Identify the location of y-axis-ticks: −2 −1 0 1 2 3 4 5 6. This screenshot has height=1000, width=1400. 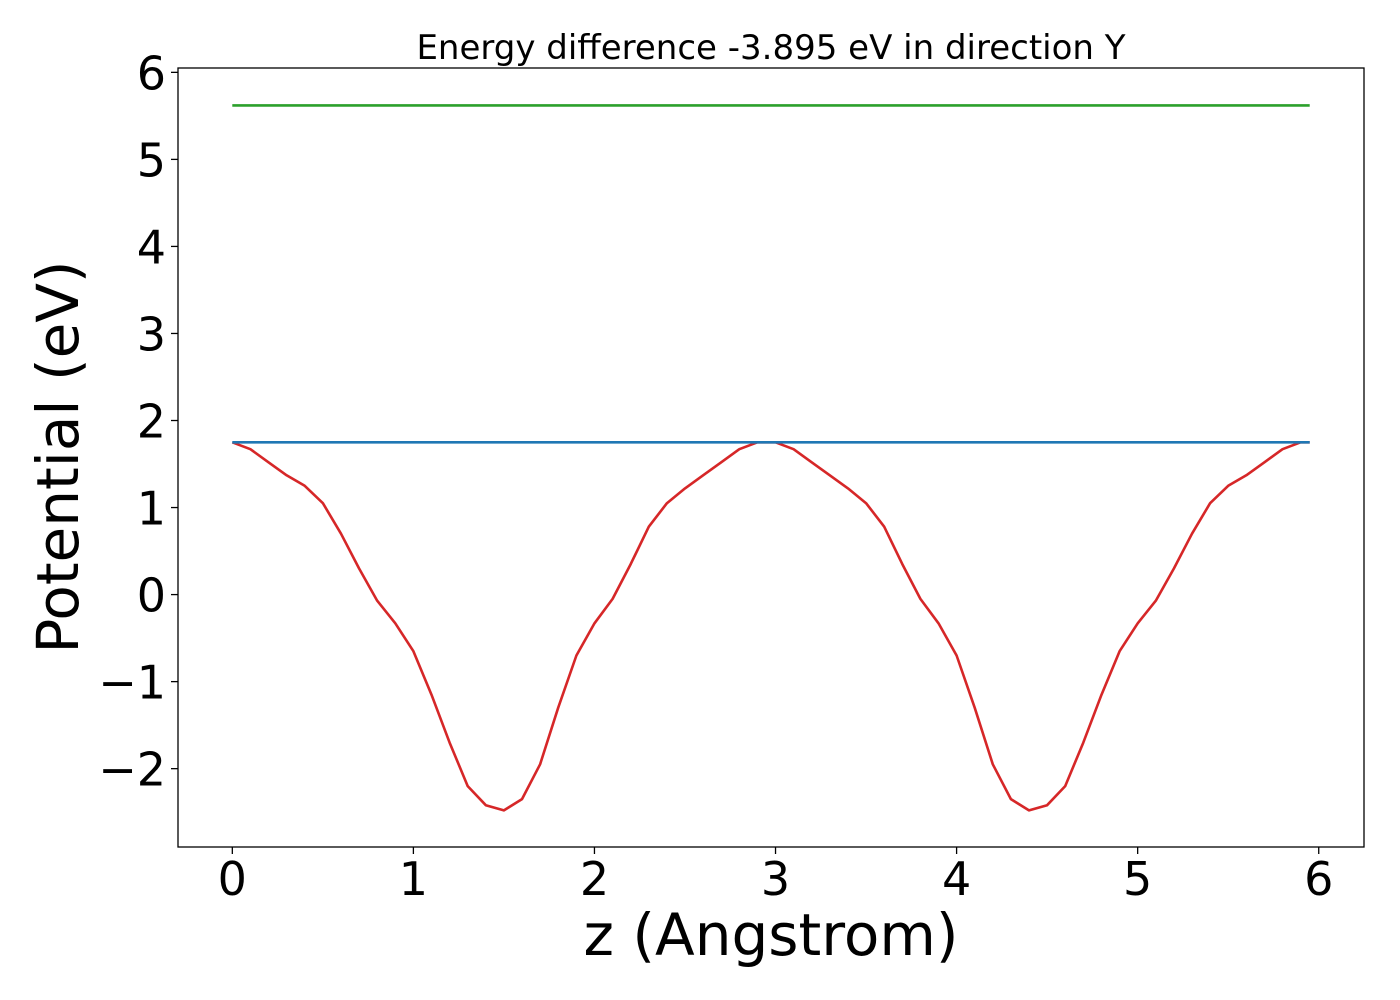
(138, 421).